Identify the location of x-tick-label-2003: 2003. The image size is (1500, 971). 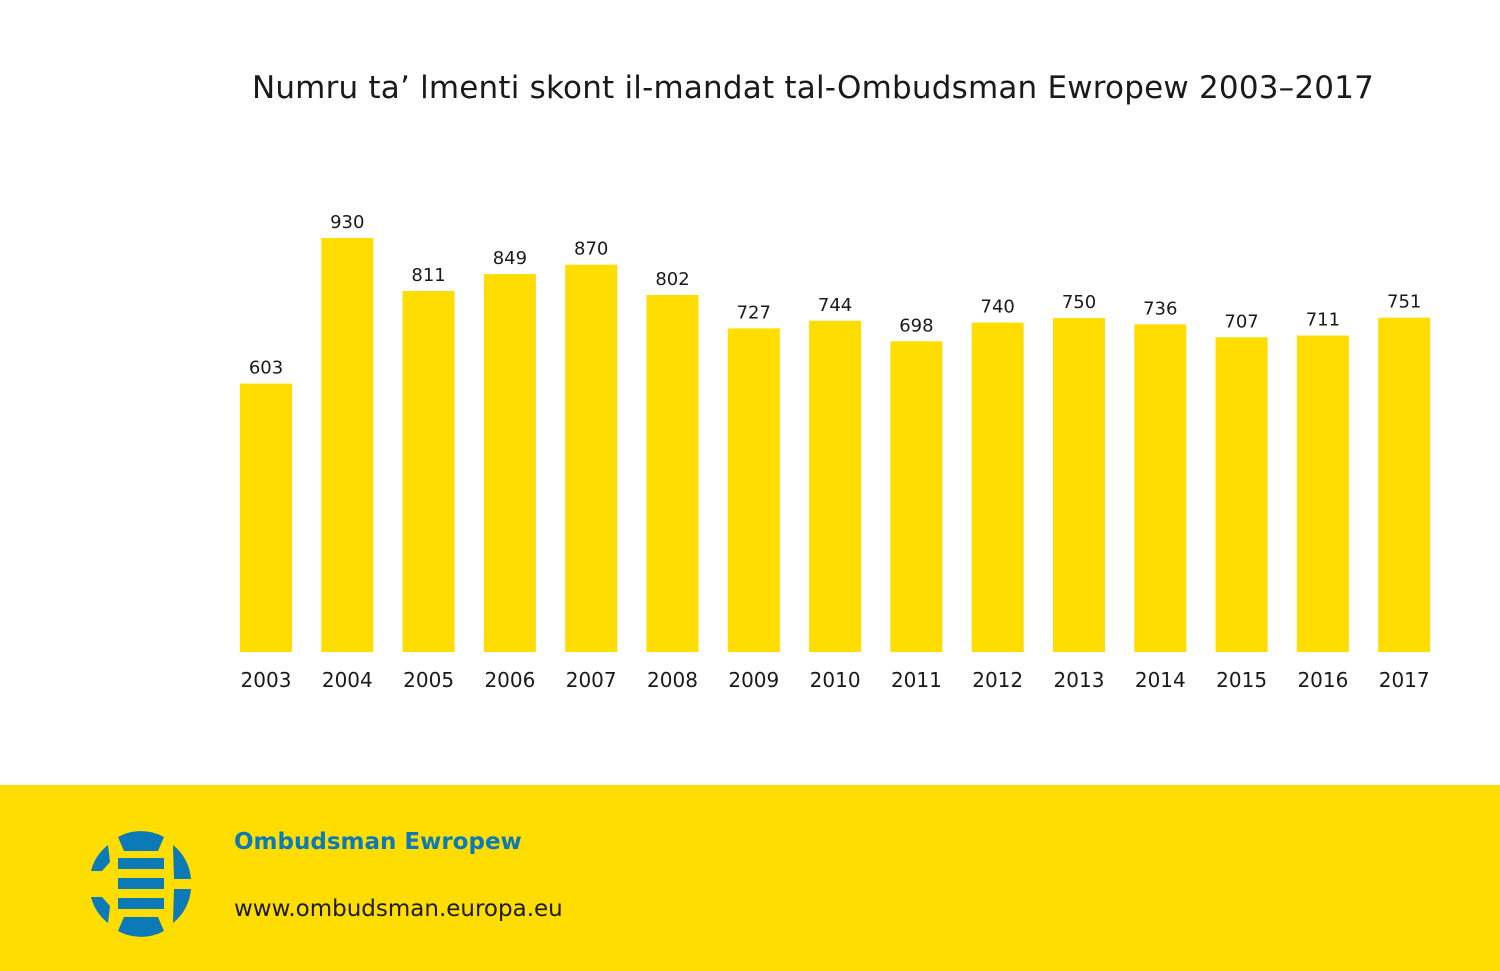
(266, 680).